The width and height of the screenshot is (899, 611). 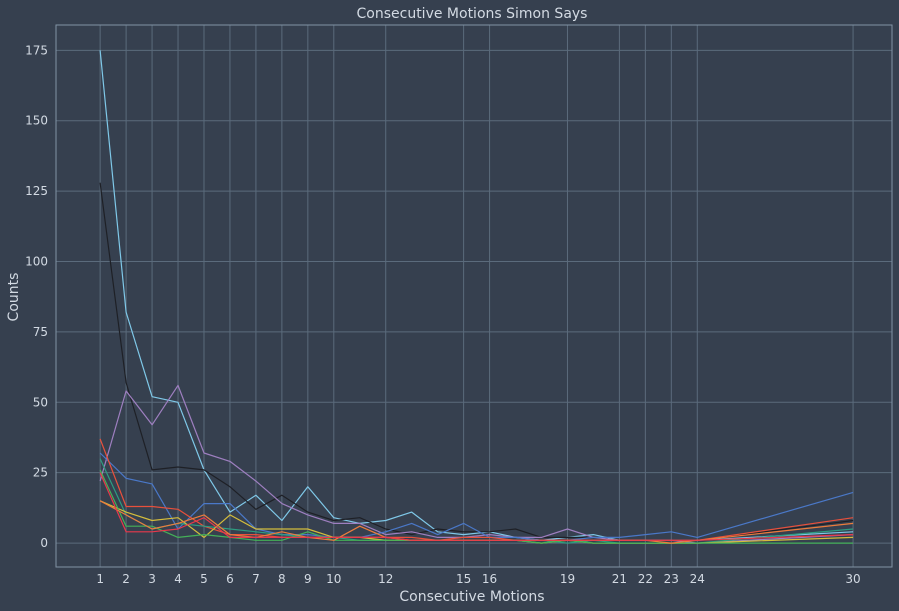 What do you see at coordinates (14, 297) in the screenshot?
I see `y-axis-label: Counts` at bounding box center [14, 297].